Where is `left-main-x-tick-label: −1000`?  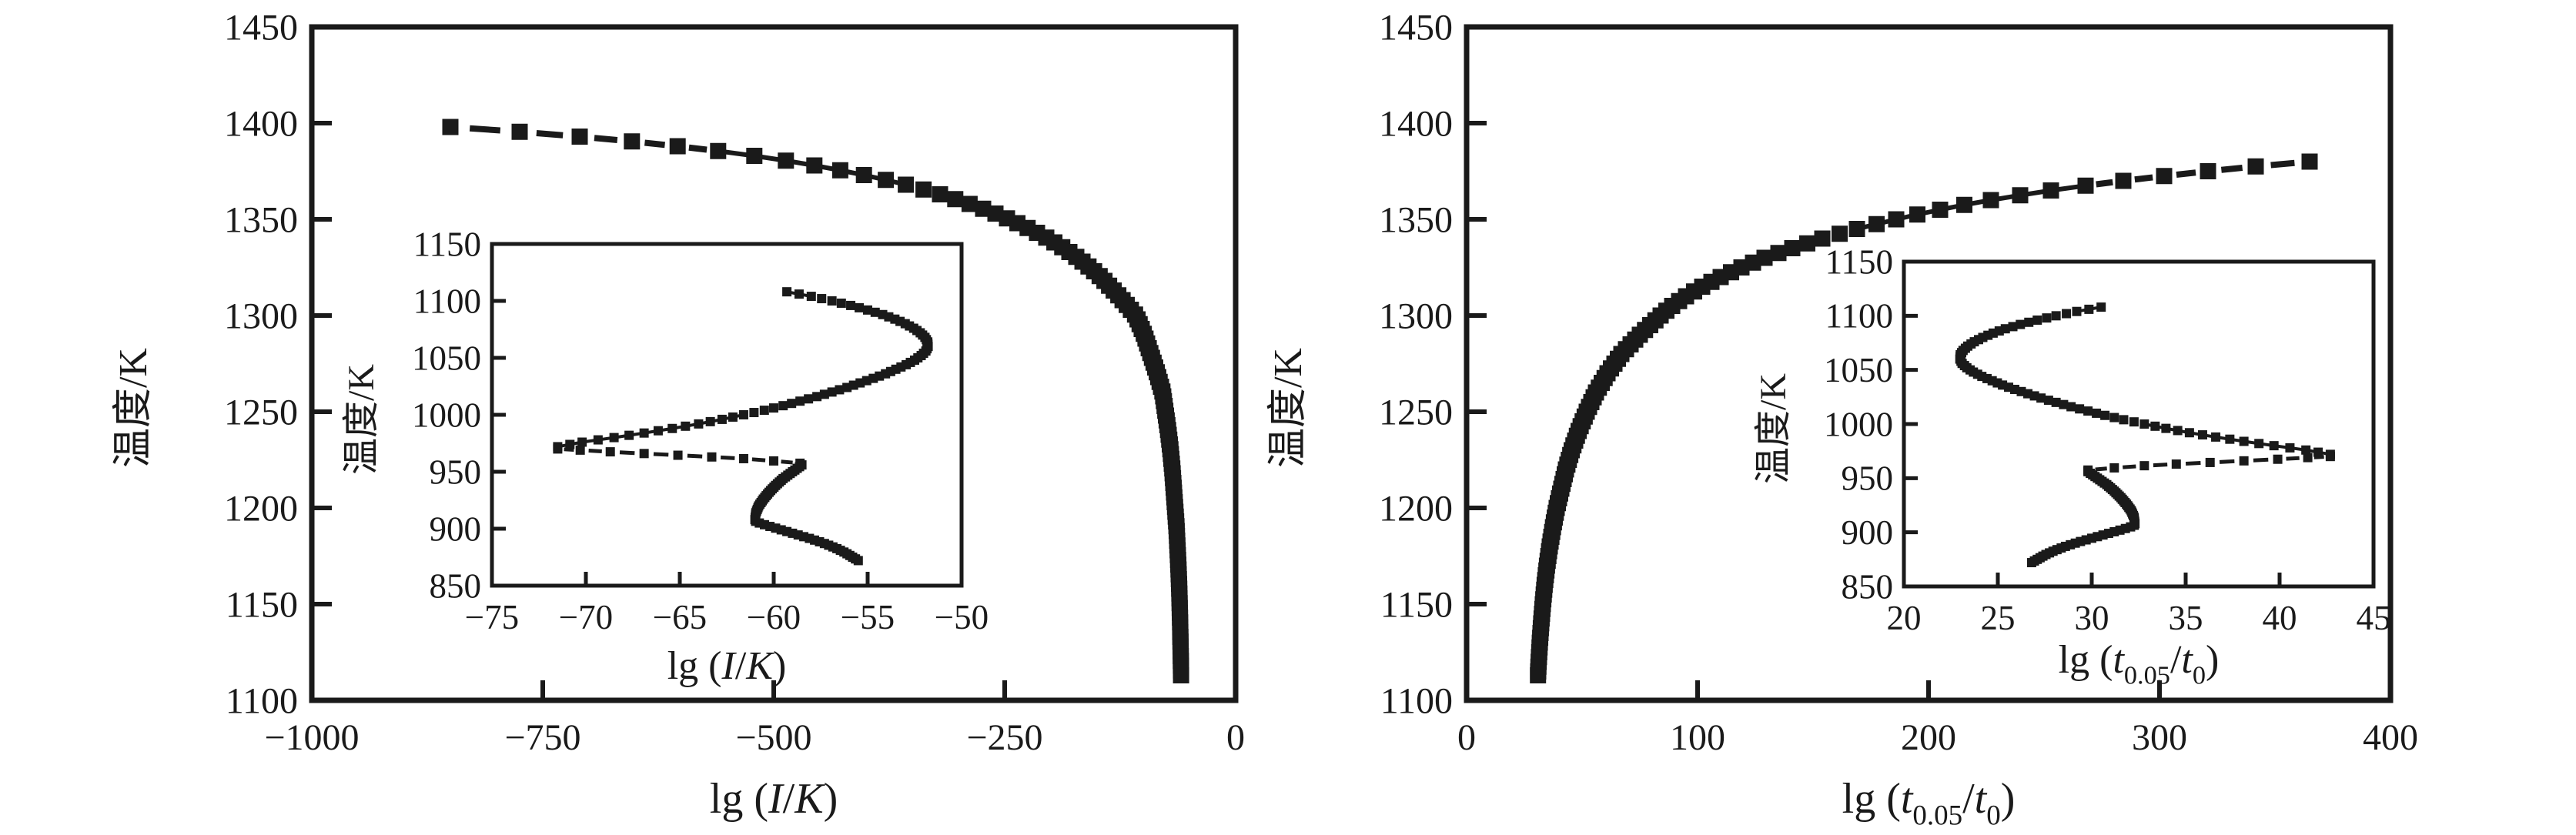 left-main-x-tick-label: −1000 is located at coordinates (312, 737).